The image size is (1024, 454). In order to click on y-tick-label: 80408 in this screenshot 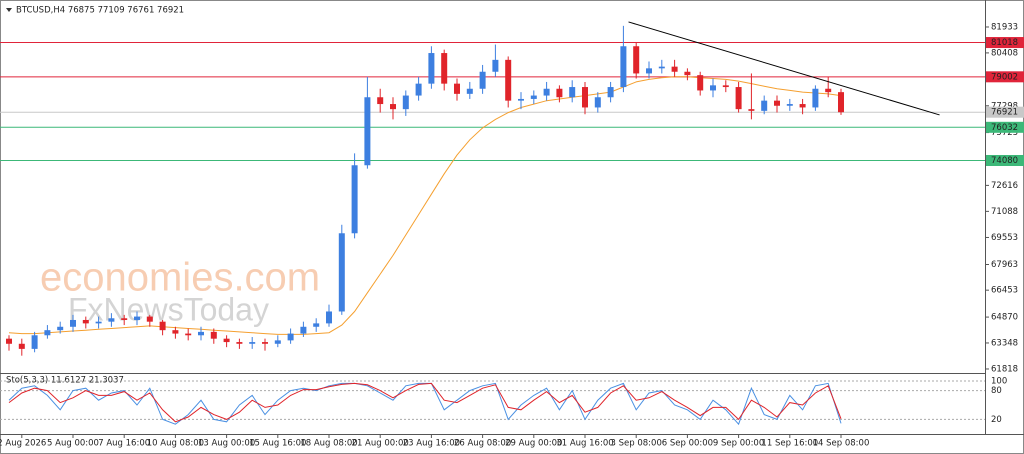, I will do `click(1004, 53)`.